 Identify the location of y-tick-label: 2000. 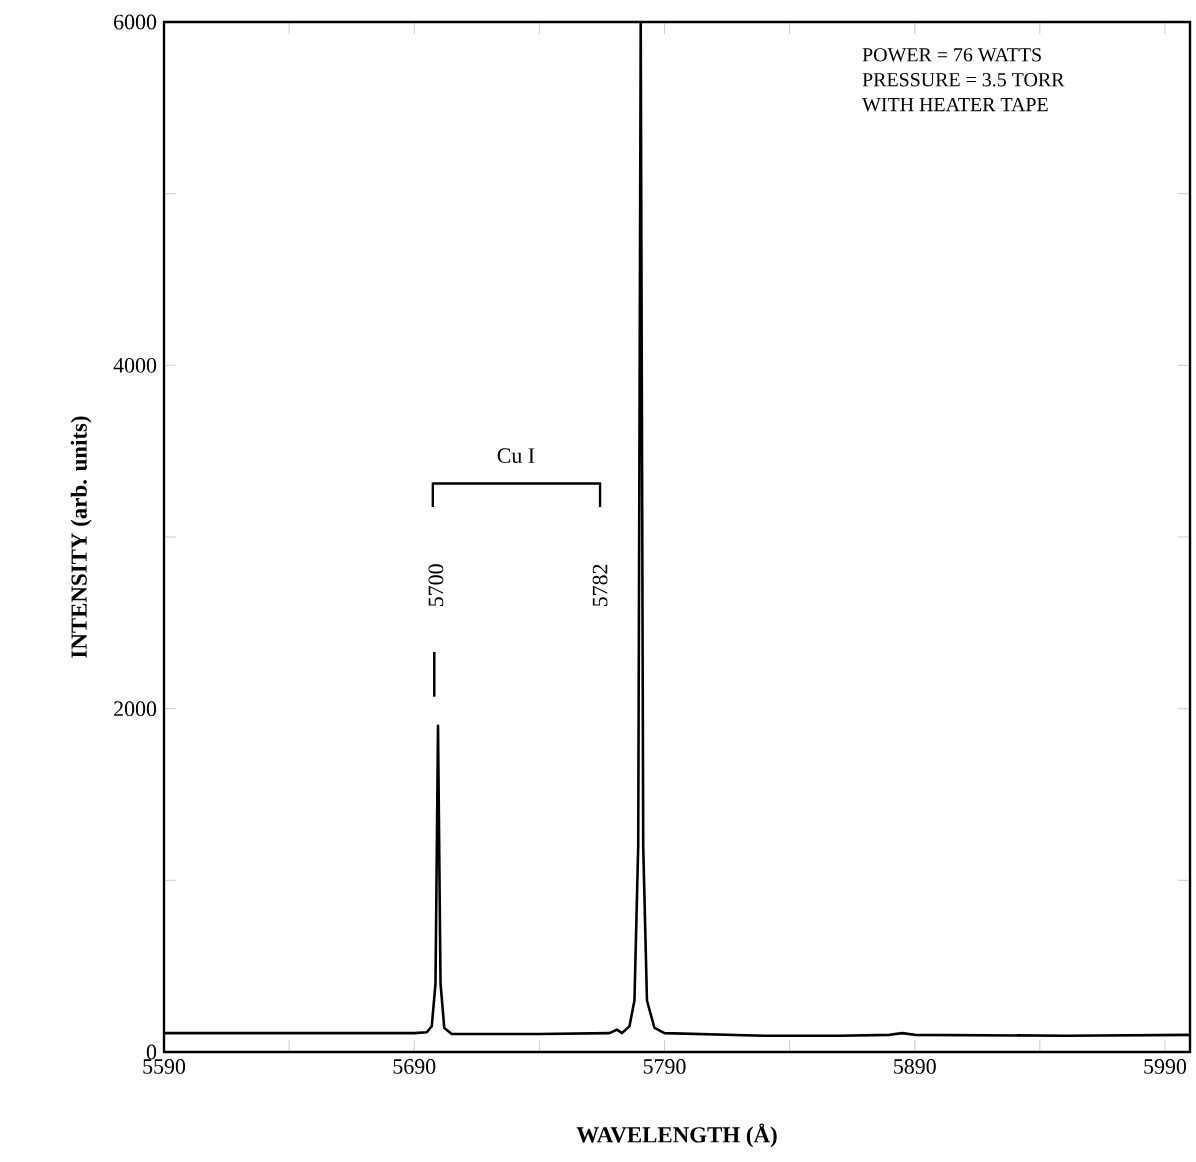
(135, 709).